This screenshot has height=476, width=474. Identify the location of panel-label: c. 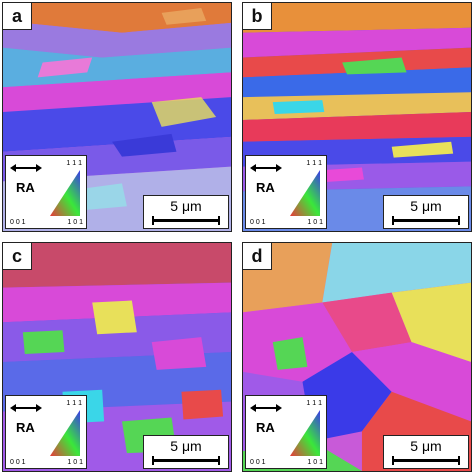
(17, 256).